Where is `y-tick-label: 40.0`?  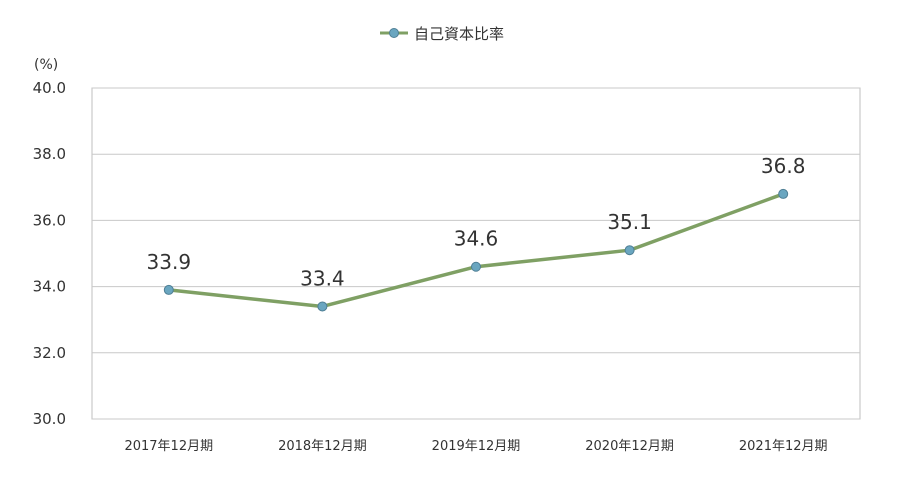 y-tick-label: 40.0 is located at coordinates (49, 88).